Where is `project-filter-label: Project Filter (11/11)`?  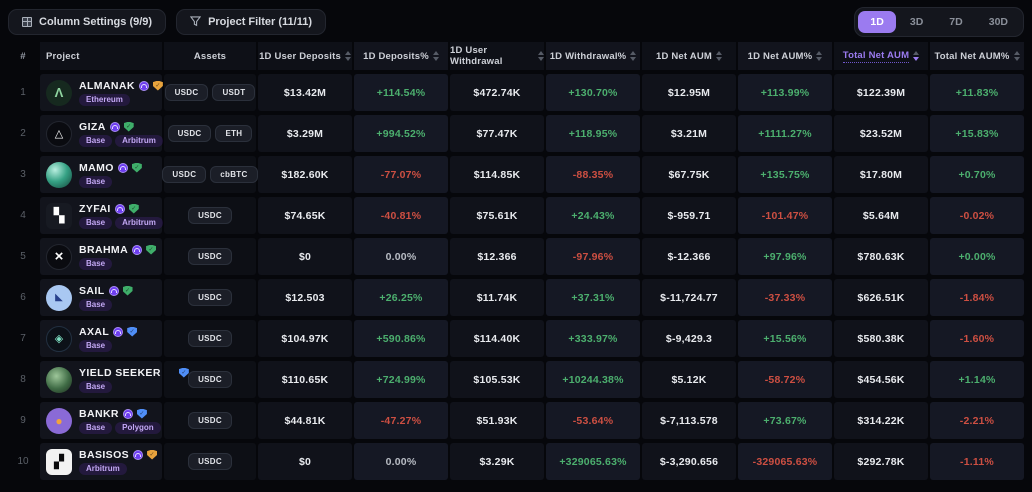
project-filter-label: Project Filter (11/11) is located at coordinates (260, 21).